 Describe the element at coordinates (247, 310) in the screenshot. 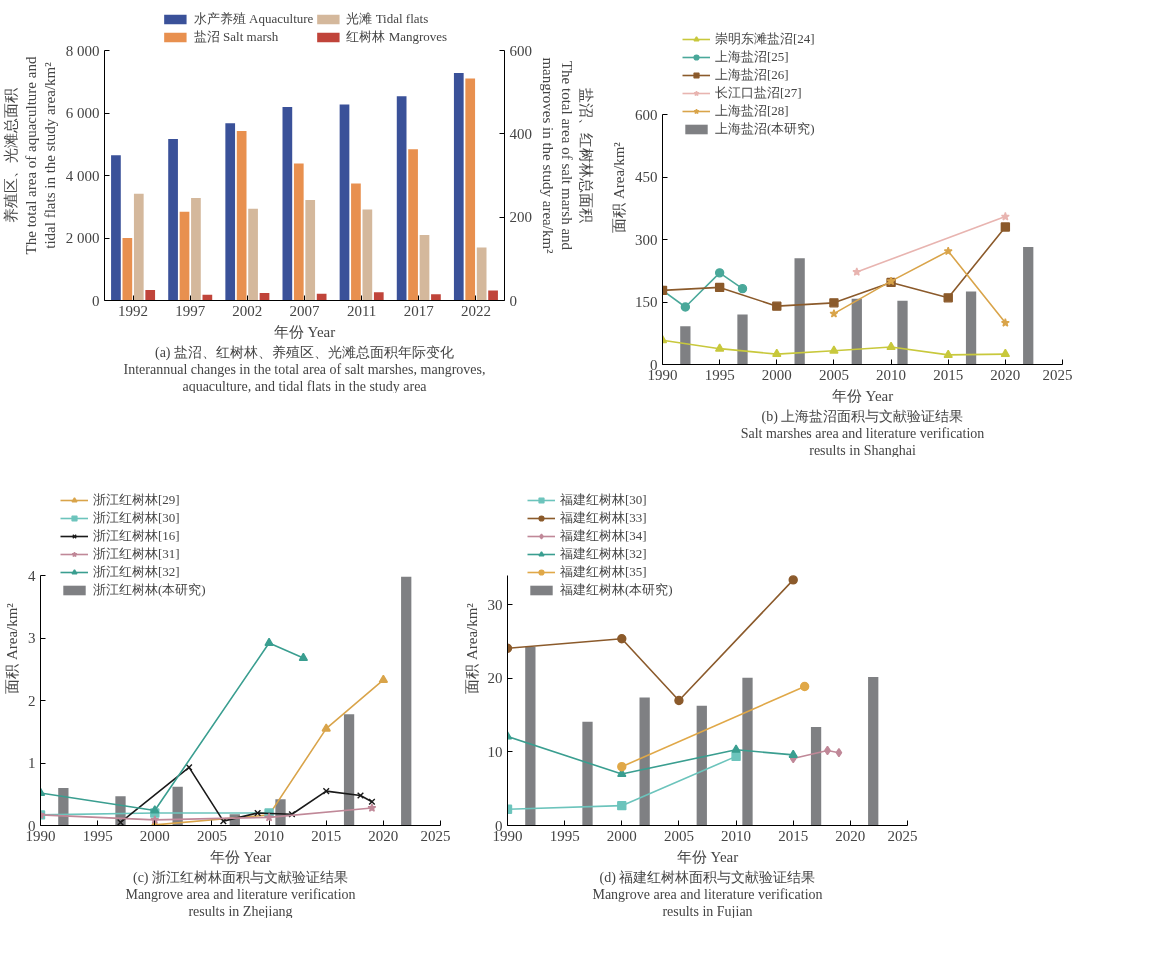

I see `x-tick-label: 2002` at that location.